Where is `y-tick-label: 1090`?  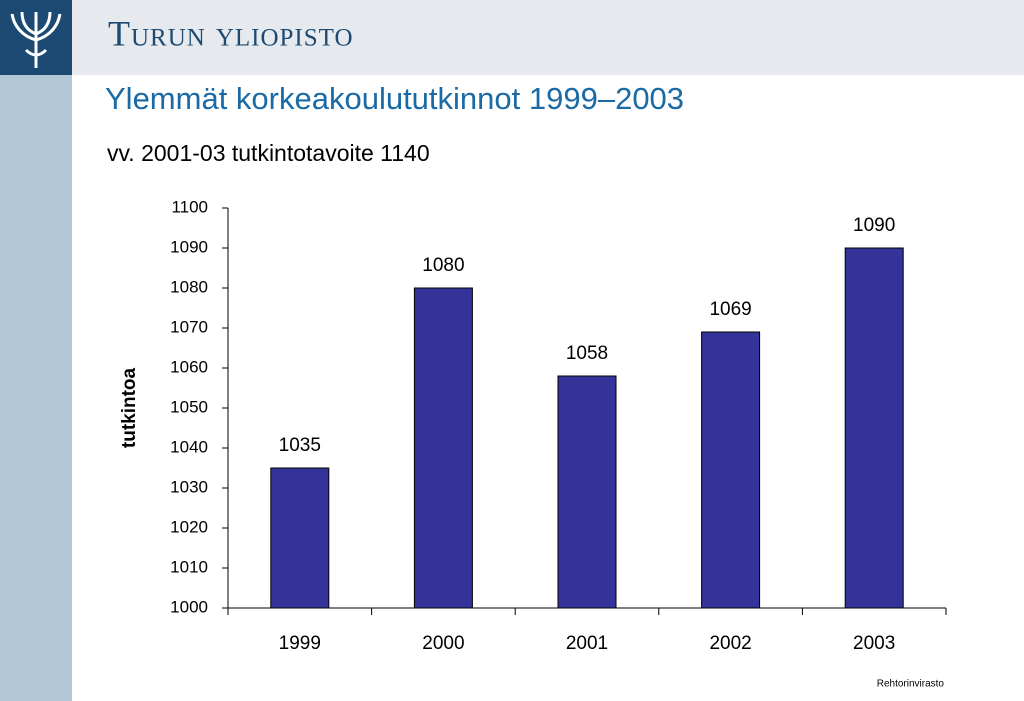
y-tick-label: 1090 is located at coordinates (189, 246).